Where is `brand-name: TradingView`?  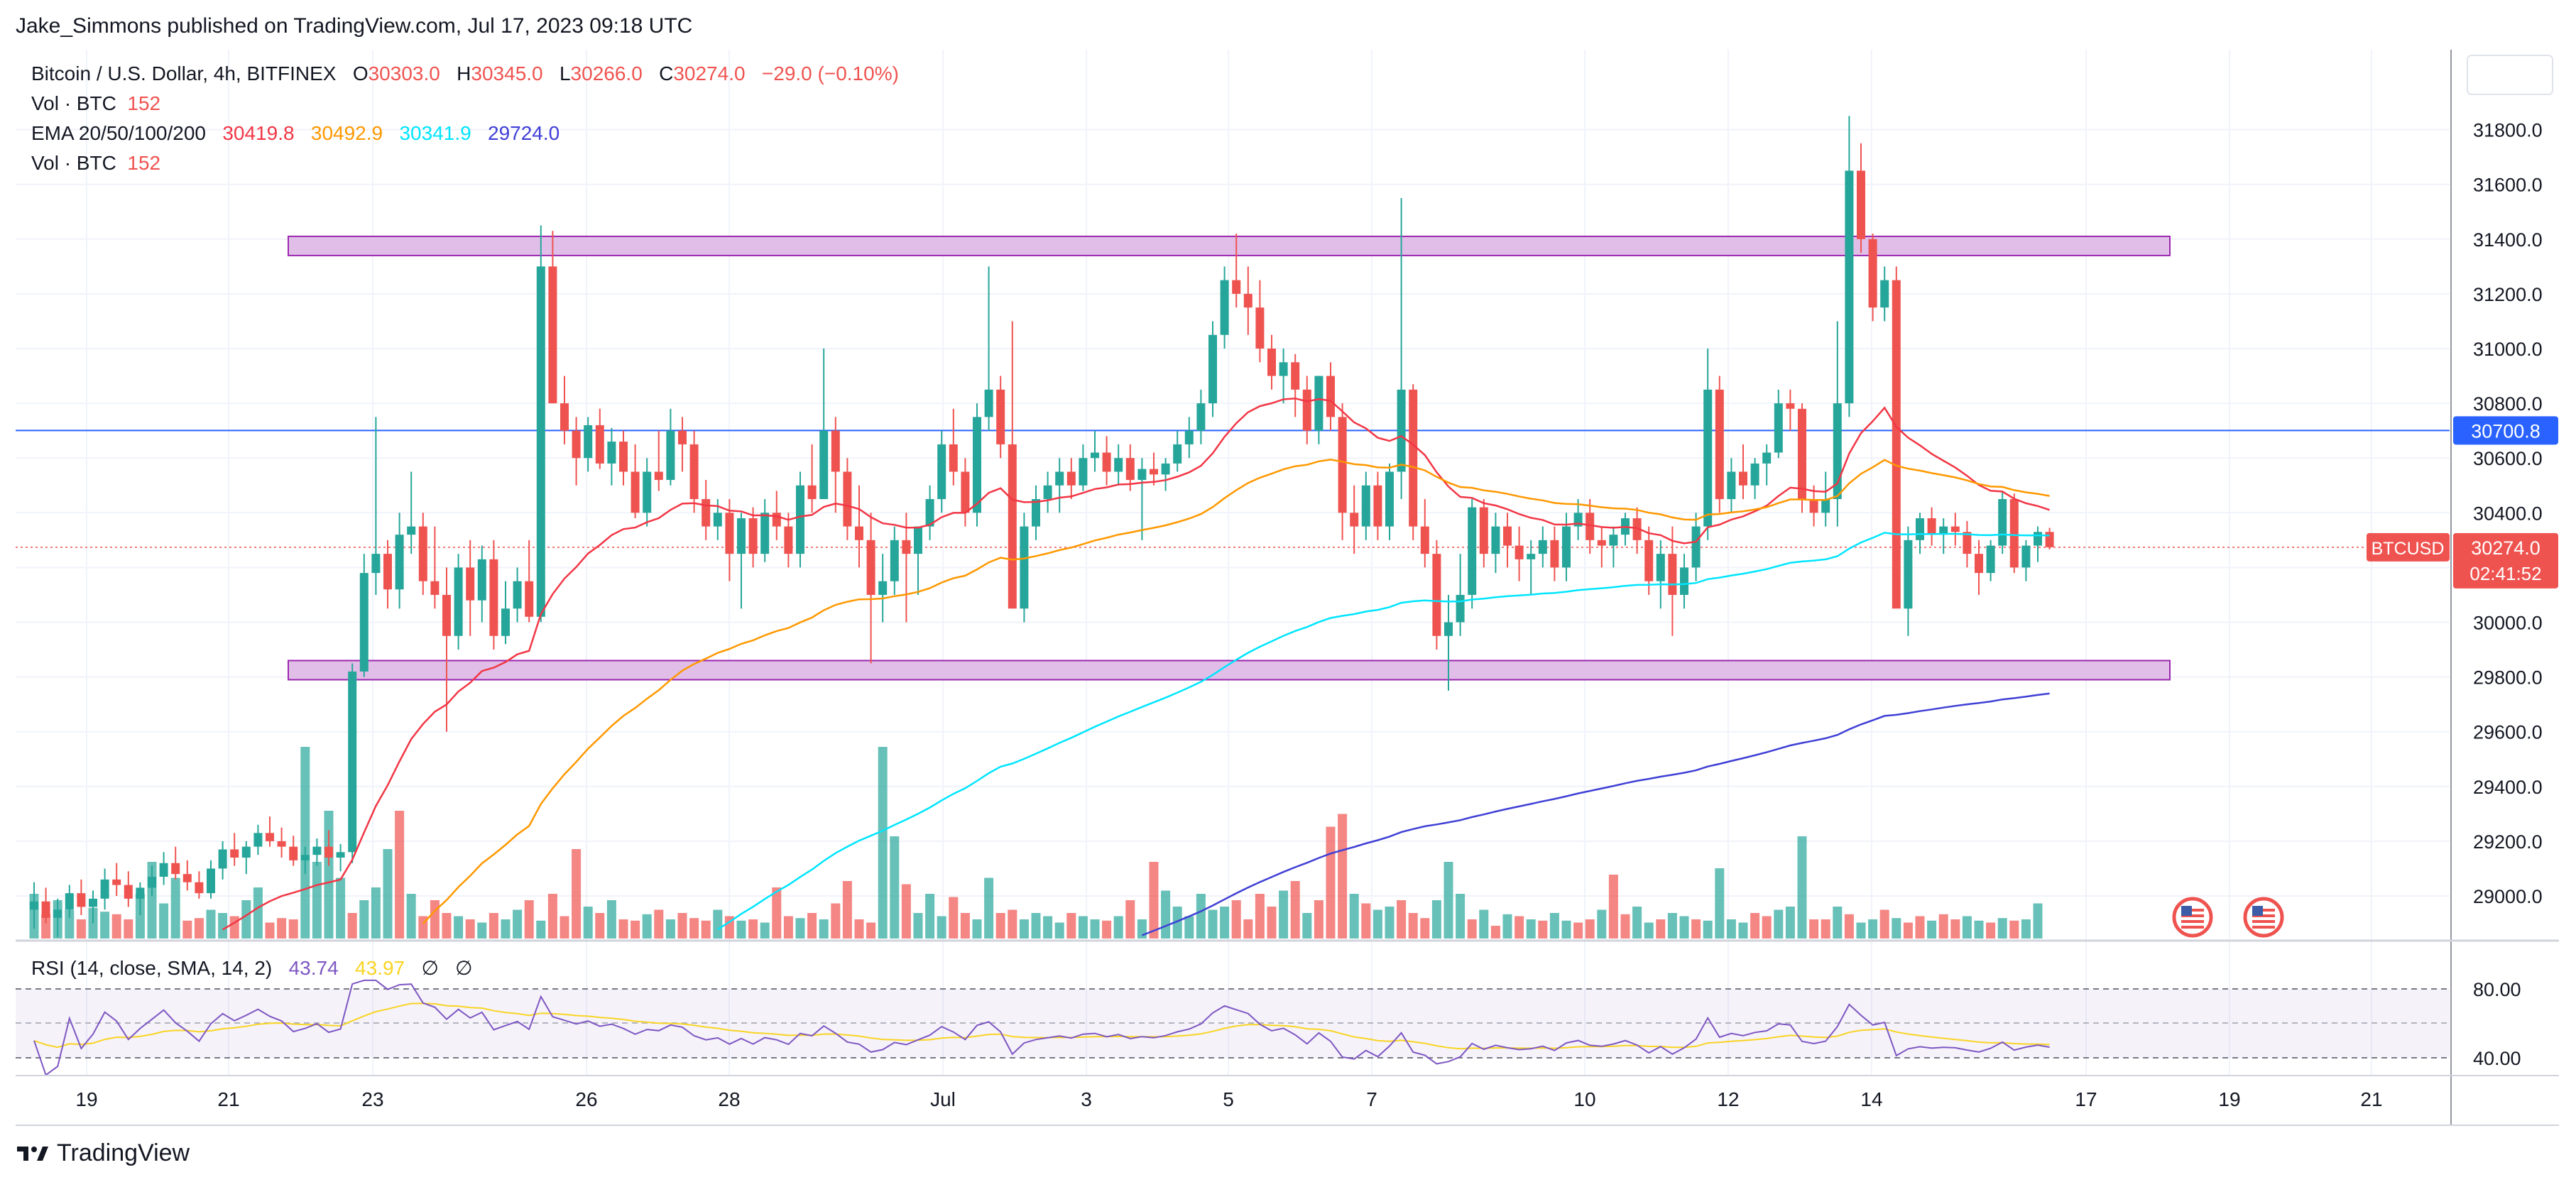 brand-name: TradingView is located at coordinates (123, 1152).